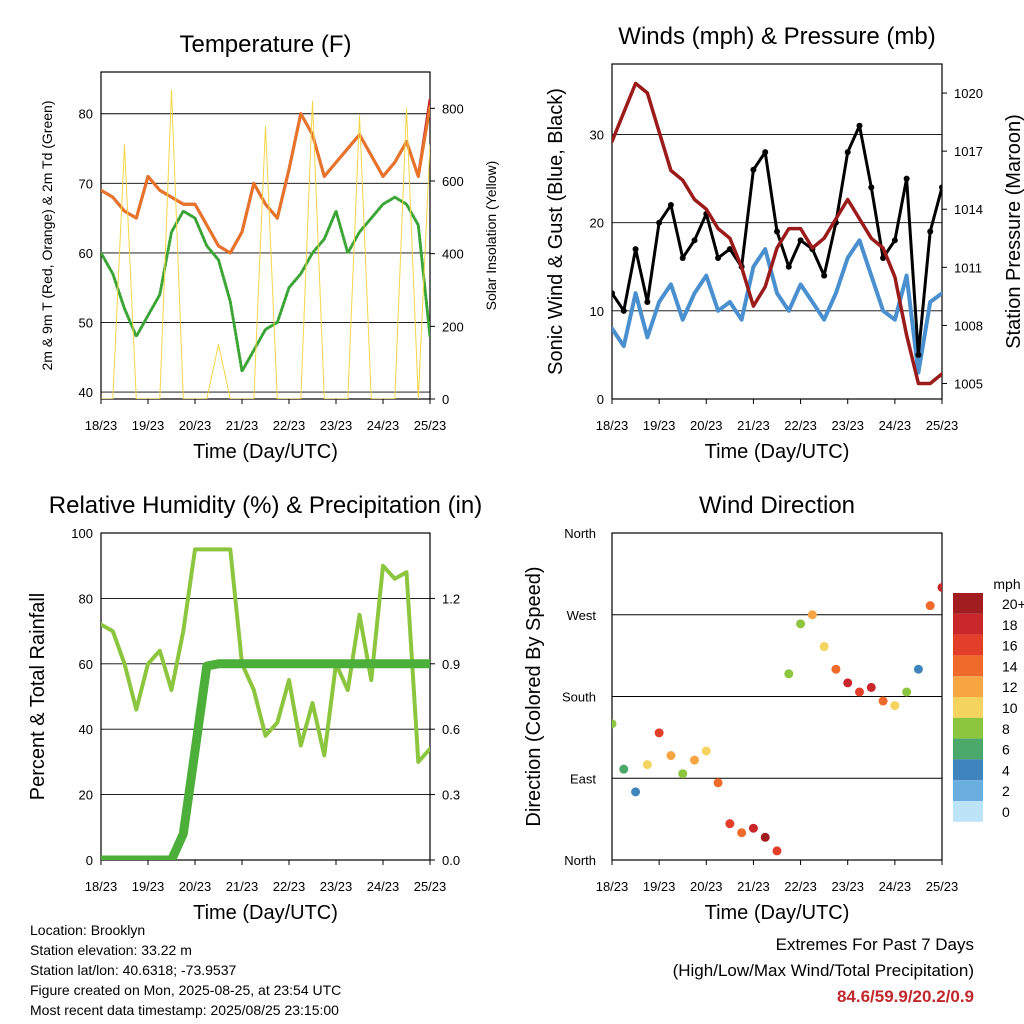 This screenshot has height=1024, width=1024. Describe the element at coordinates (597, 311) in the screenshot. I see `y-tick-label: 10` at that location.